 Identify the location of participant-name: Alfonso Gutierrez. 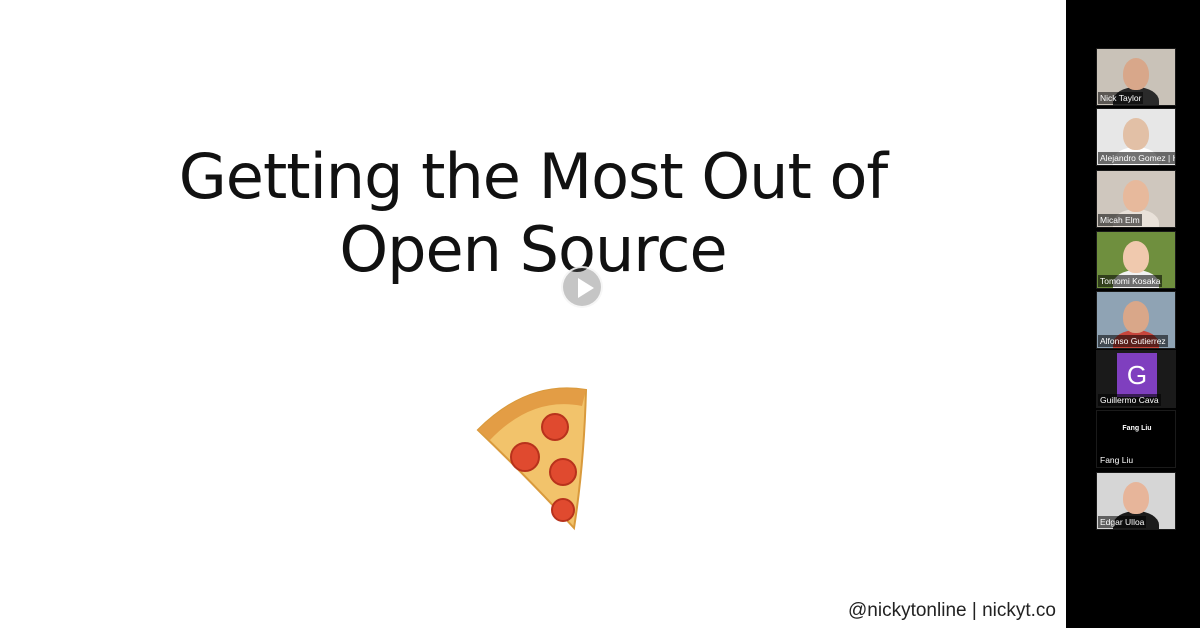
(1133, 341).